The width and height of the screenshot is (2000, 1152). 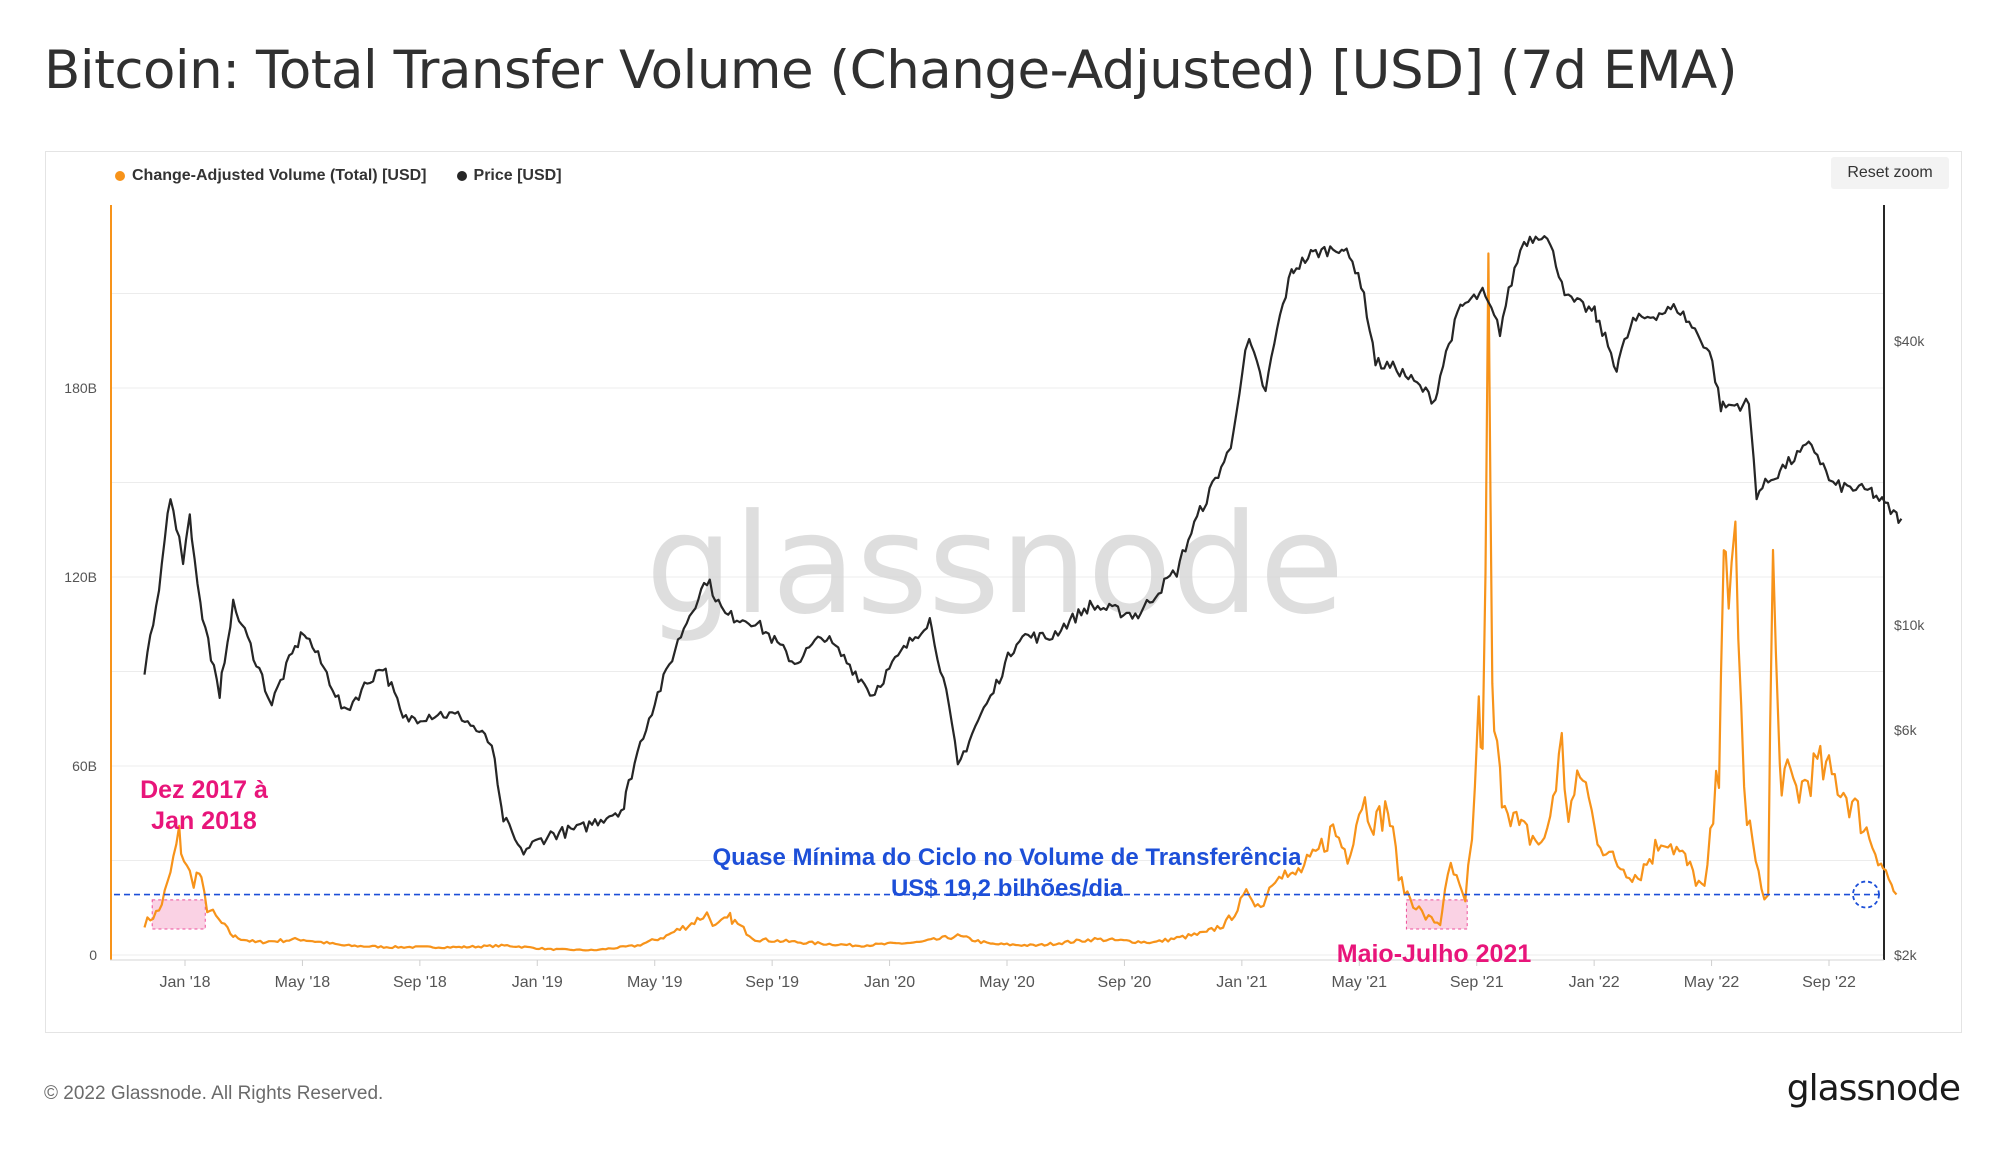 I want to click on x-axis-tick-label: Sep '22, so click(x=1829, y=982).